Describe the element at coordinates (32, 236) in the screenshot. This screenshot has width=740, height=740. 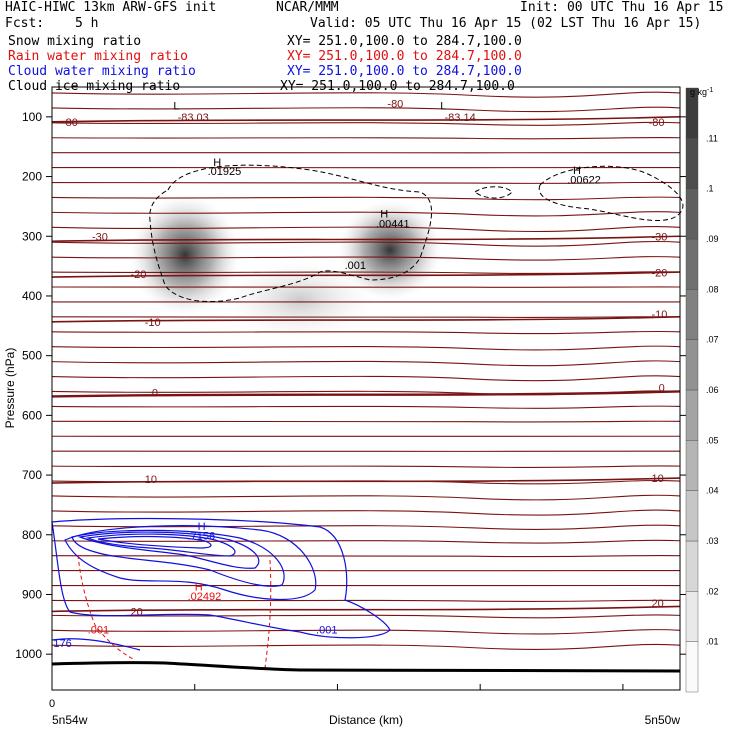
I see `y-tick-label: 300` at that location.